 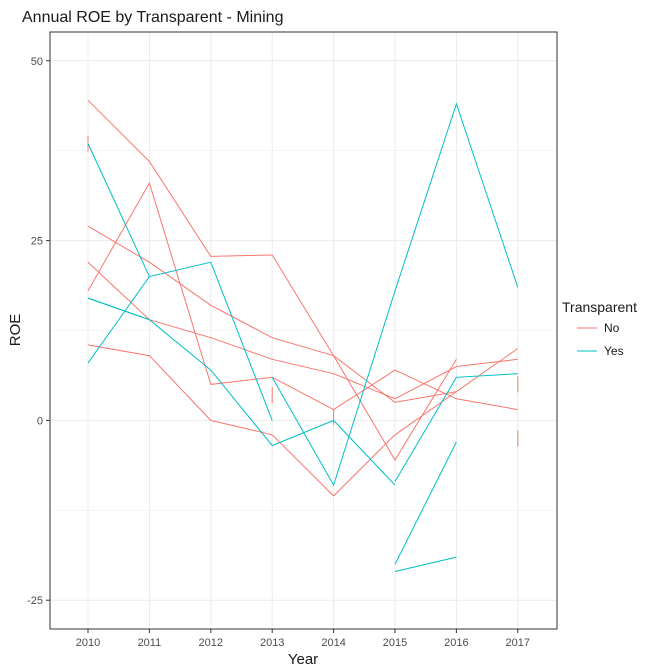 I want to click on legend-label-yes: Yes, so click(x=614, y=351).